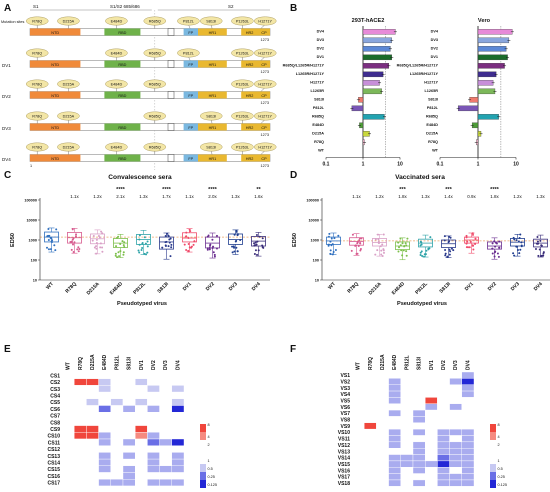 This screenshot has height=492, width=550. Describe the element at coordinates (116, 53) in the screenshot. I see `mutation-oval` at that location.